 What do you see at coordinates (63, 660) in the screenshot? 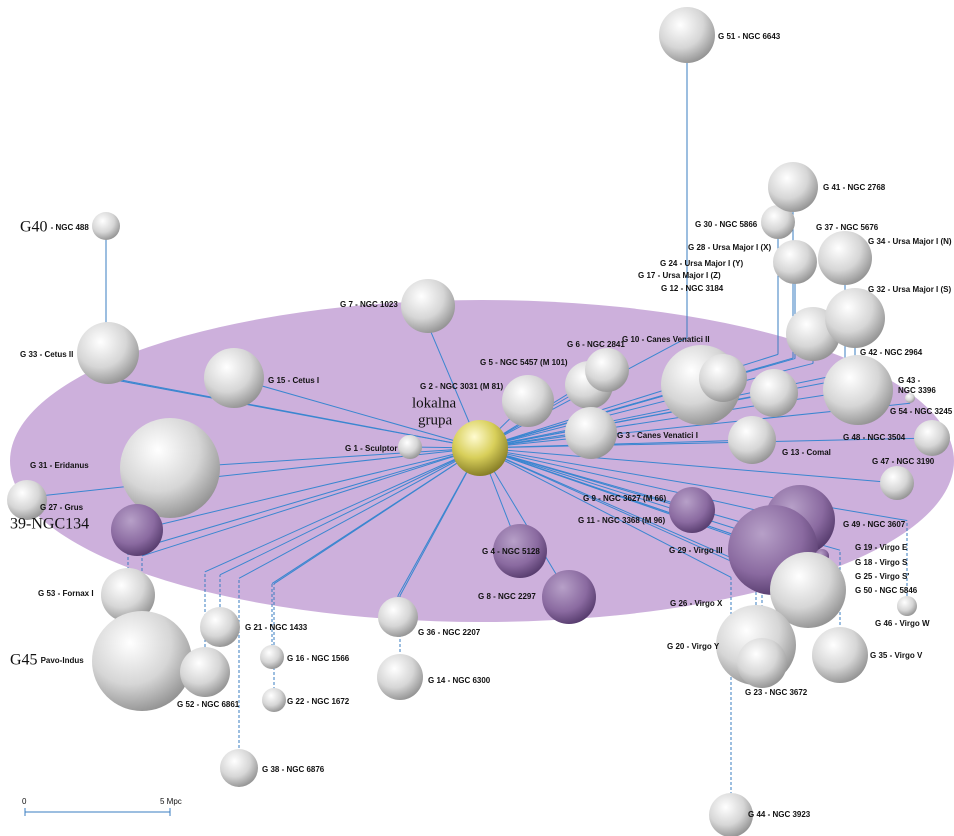
I see `group-label: Pavo-Indus` at bounding box center [63, 660].